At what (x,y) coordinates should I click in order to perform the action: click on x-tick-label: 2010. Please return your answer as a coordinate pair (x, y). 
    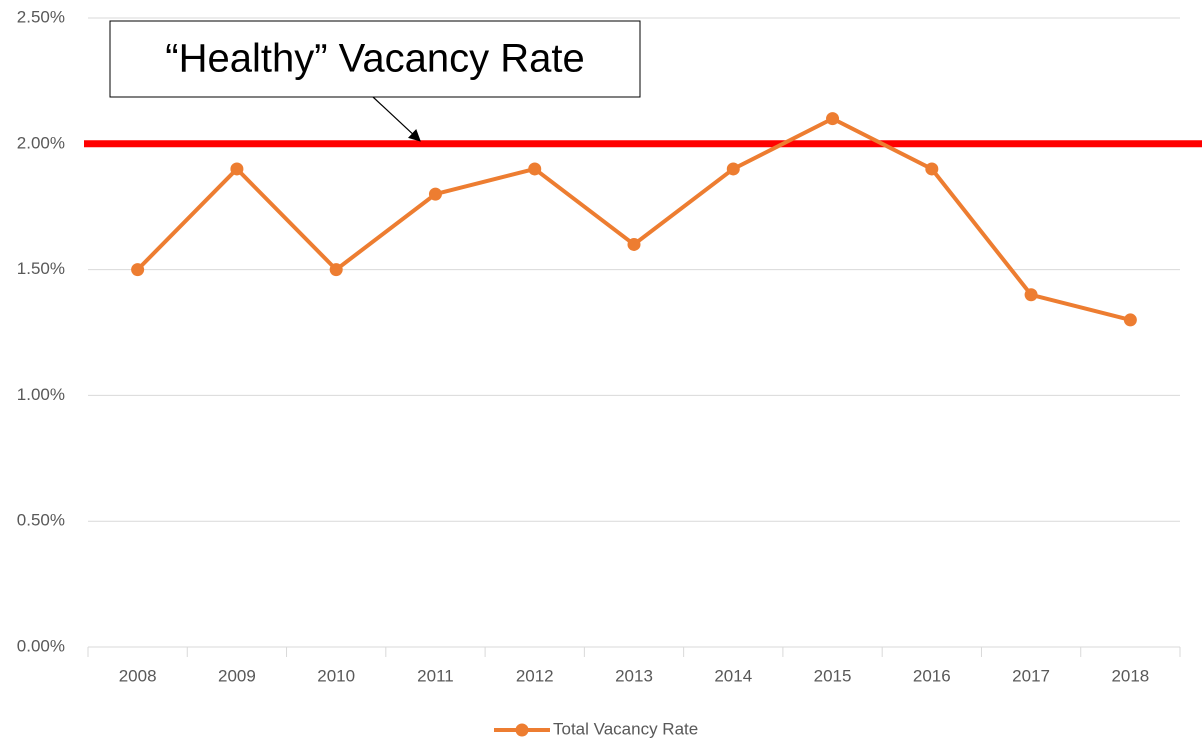
    Looking at the image, I should click on (336, 675).